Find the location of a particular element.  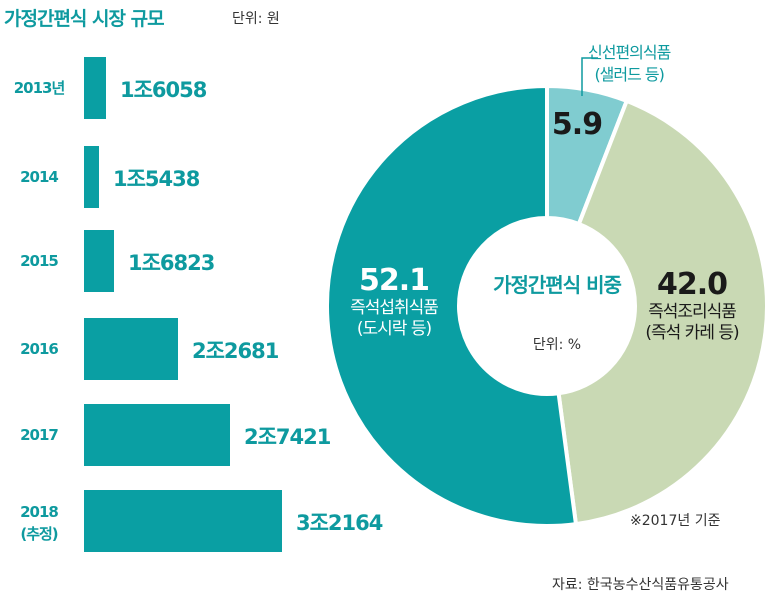

bar-value-label: 2조7421 is located at coordinates (287, 437).